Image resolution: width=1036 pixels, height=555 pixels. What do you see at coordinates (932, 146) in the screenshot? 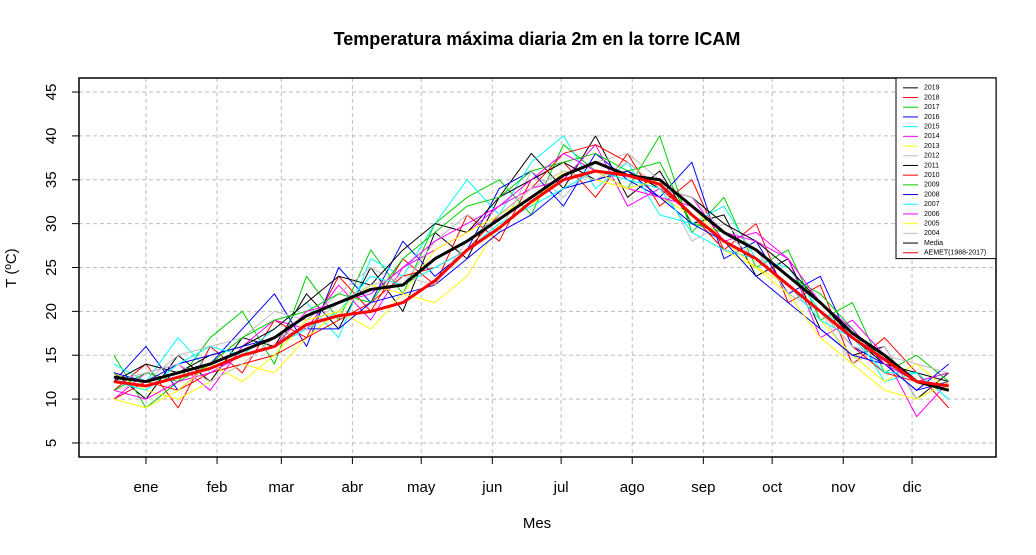
I see `legend-label: 2013` at bounding box center [932, 146].